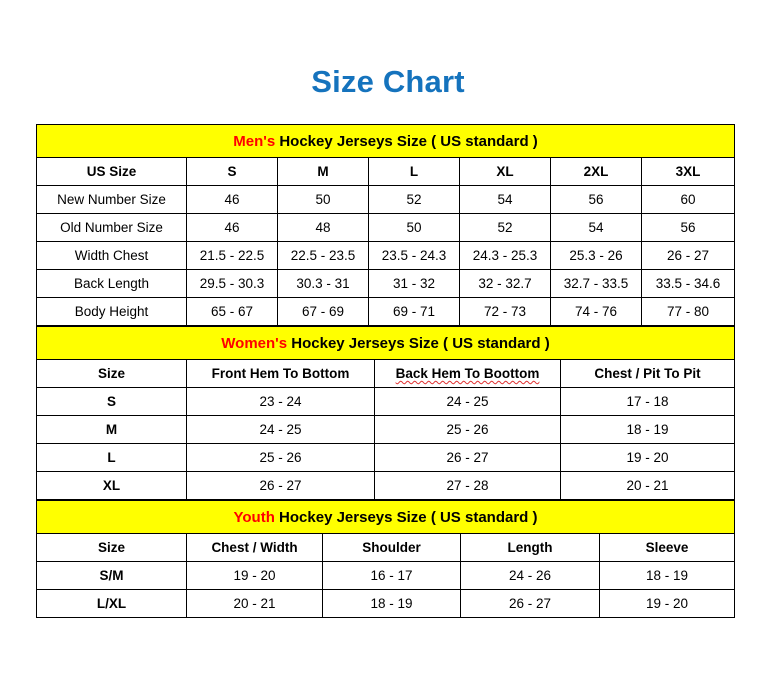 The height and width of the screenshot is (692, 776). What do you see at coordinates (530, 603) in the screenshot?
I see `youth-cell-1-2: 26 - 27` at bounding box center [530, 603].